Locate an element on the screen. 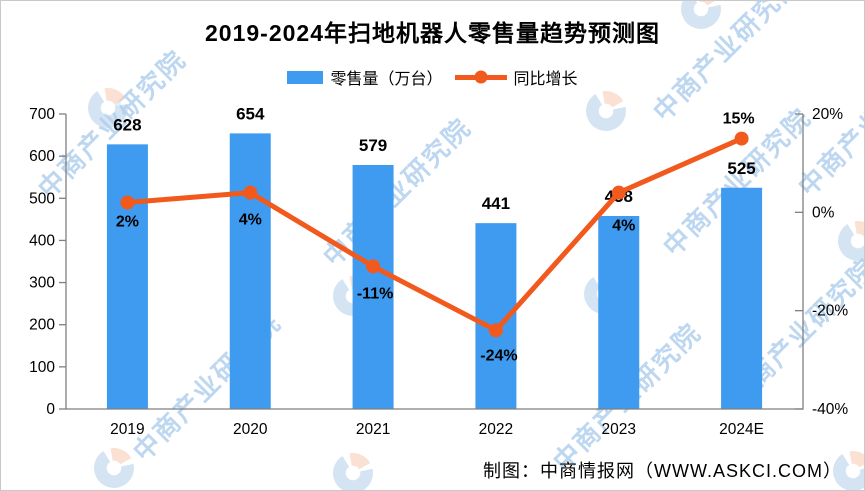 The height and width of the screenshot is (491, 865). right-axis-label: 0% is located at coordinates (823, 212).